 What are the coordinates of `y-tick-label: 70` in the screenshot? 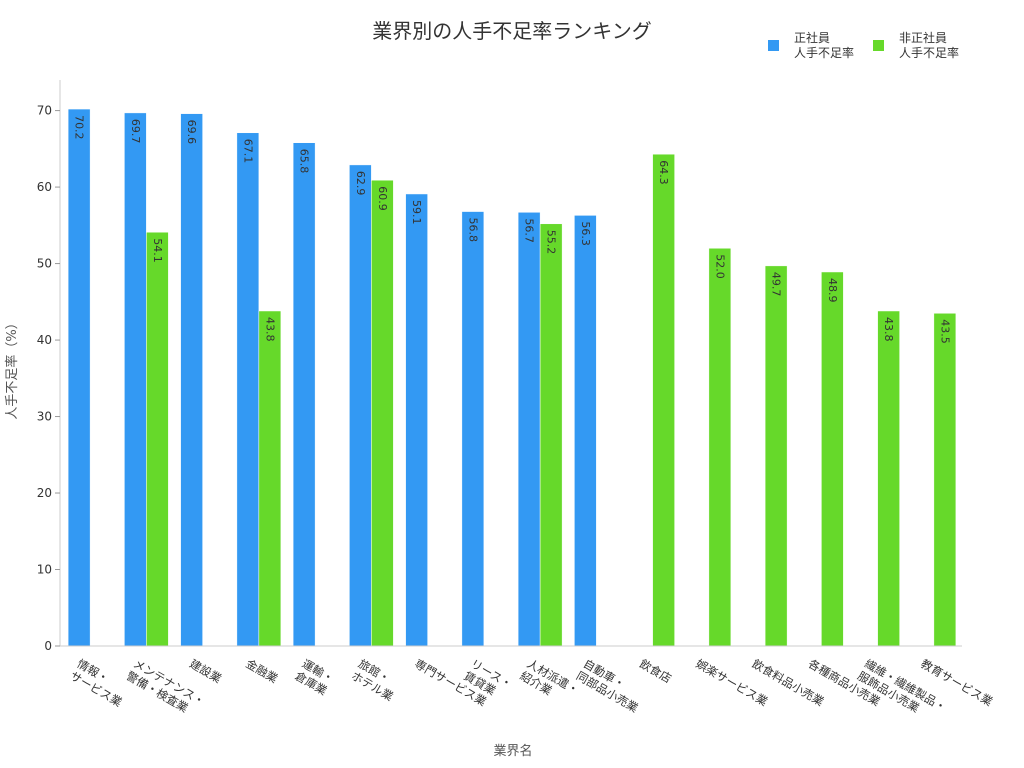 It's located at (44, 111).